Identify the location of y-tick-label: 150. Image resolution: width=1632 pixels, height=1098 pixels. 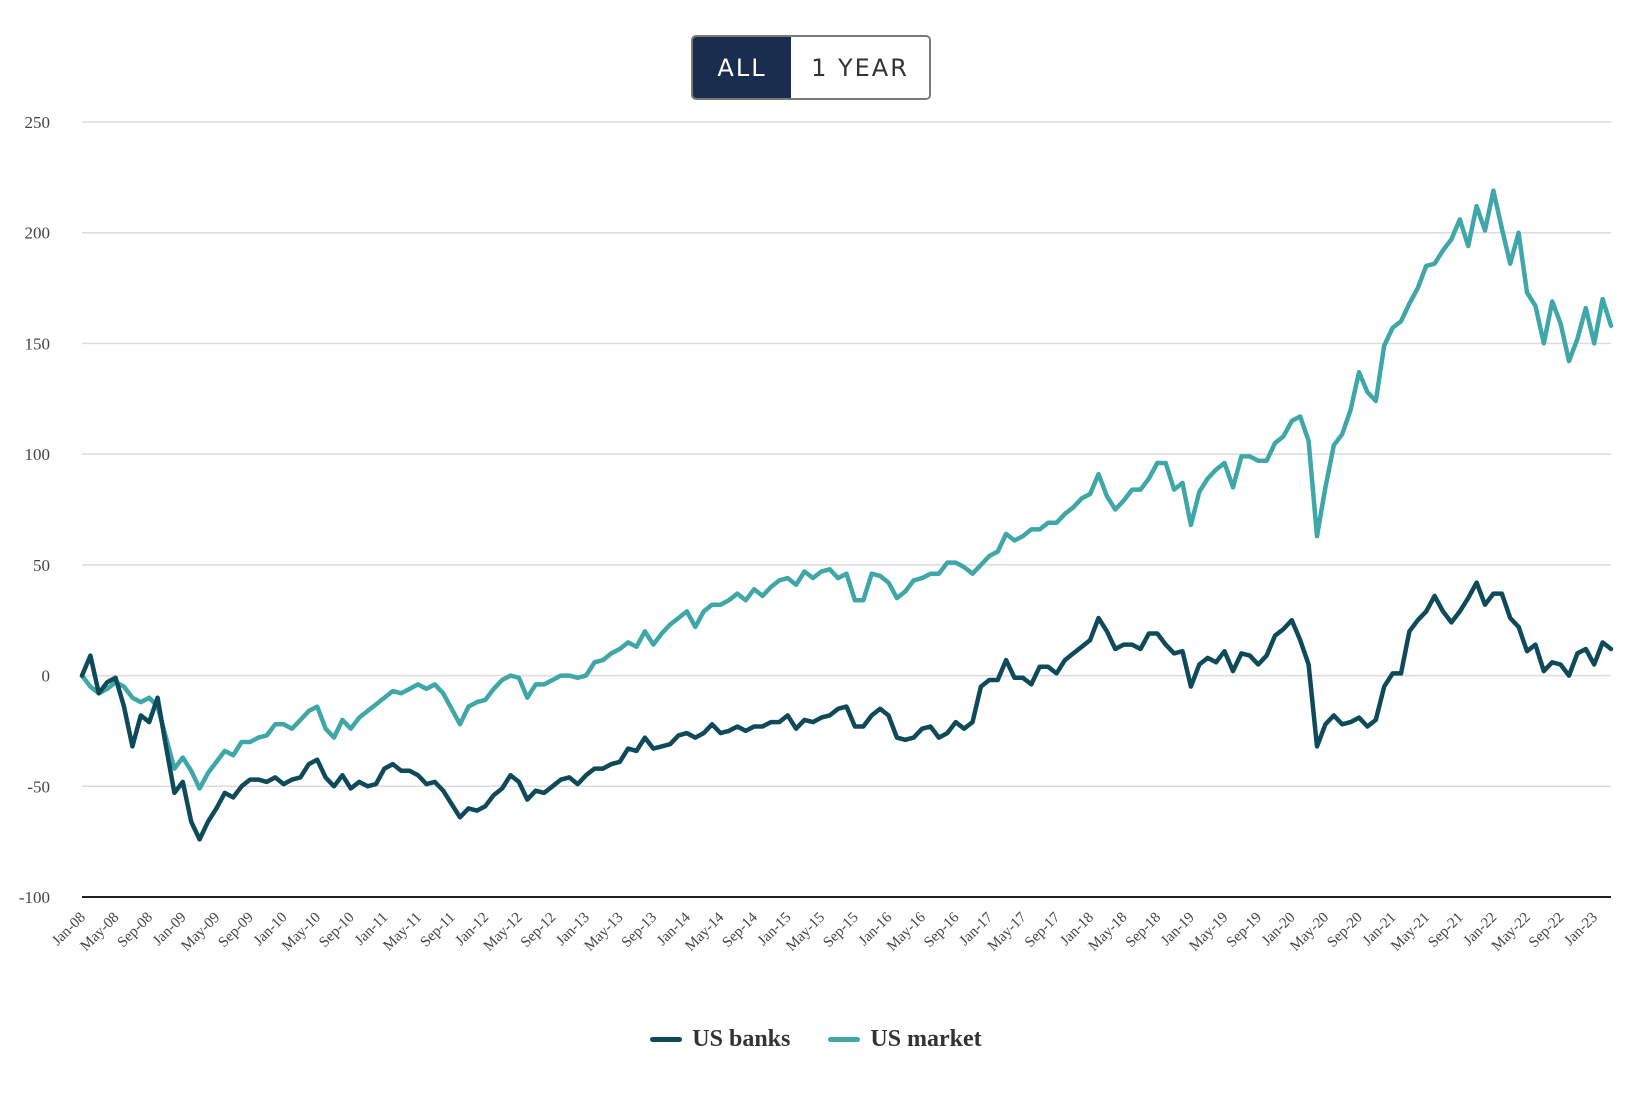
(38, 343).